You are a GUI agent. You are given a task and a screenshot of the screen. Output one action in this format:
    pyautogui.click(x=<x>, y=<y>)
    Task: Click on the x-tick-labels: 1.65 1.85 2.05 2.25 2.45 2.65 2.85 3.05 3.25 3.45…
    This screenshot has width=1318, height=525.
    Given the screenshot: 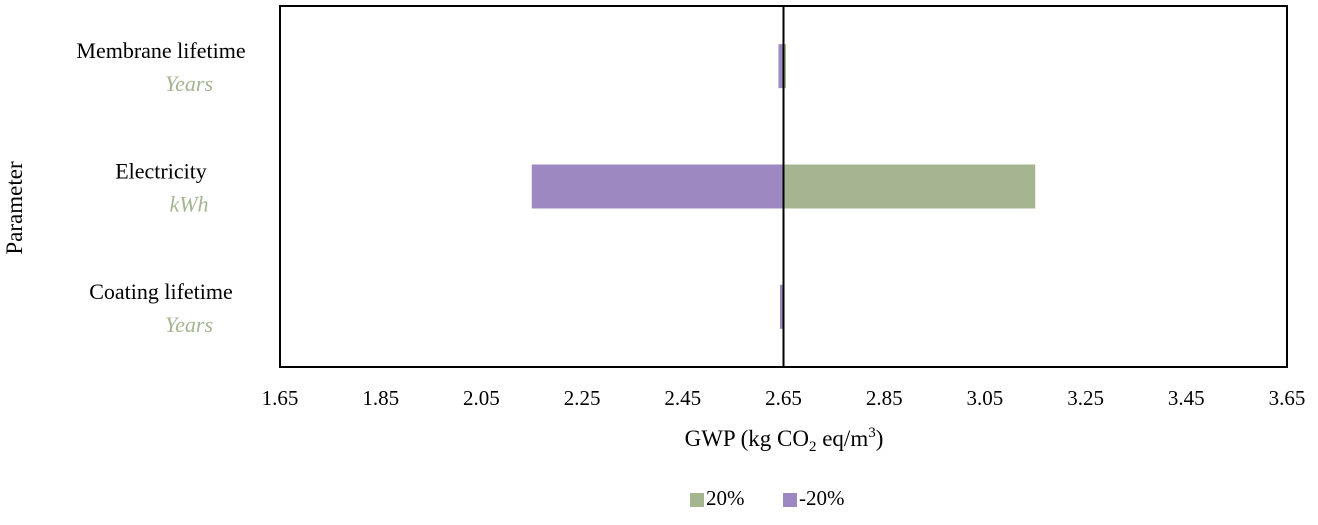 What is the action you would take?
    pyautogui.click(x=784, y=398)
    